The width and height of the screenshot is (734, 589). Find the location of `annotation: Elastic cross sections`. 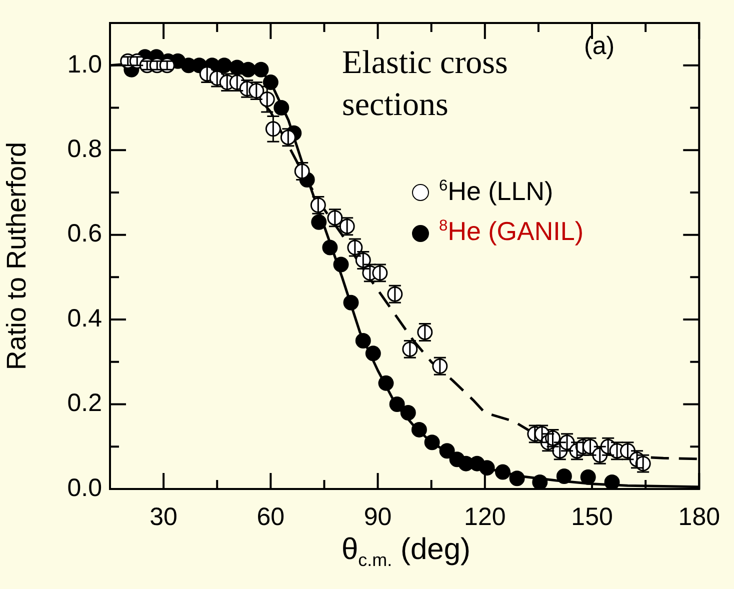

annotation: Elastic cross sections is located at coordinates (425, 84).